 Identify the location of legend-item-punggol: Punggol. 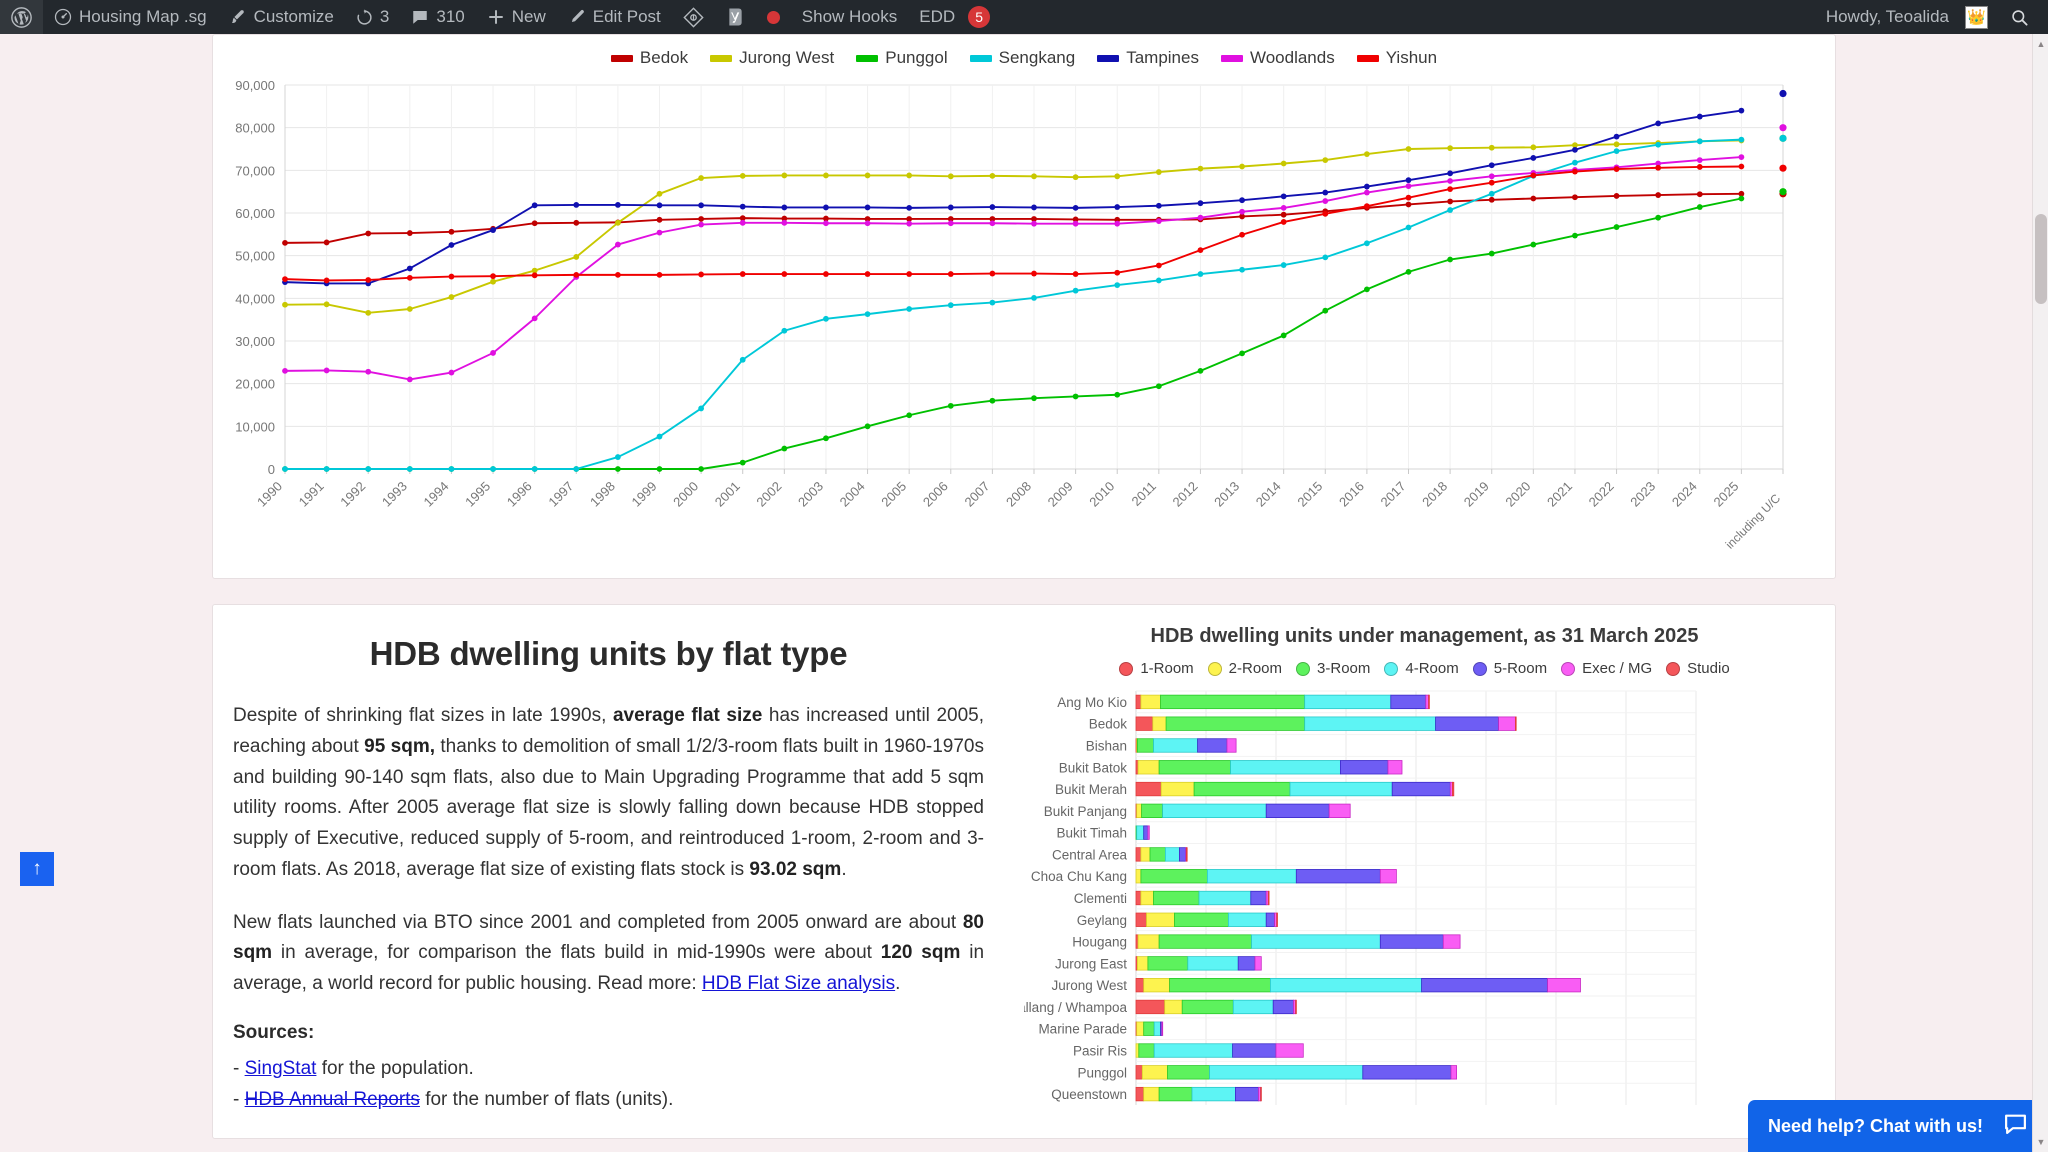
(902, 58).